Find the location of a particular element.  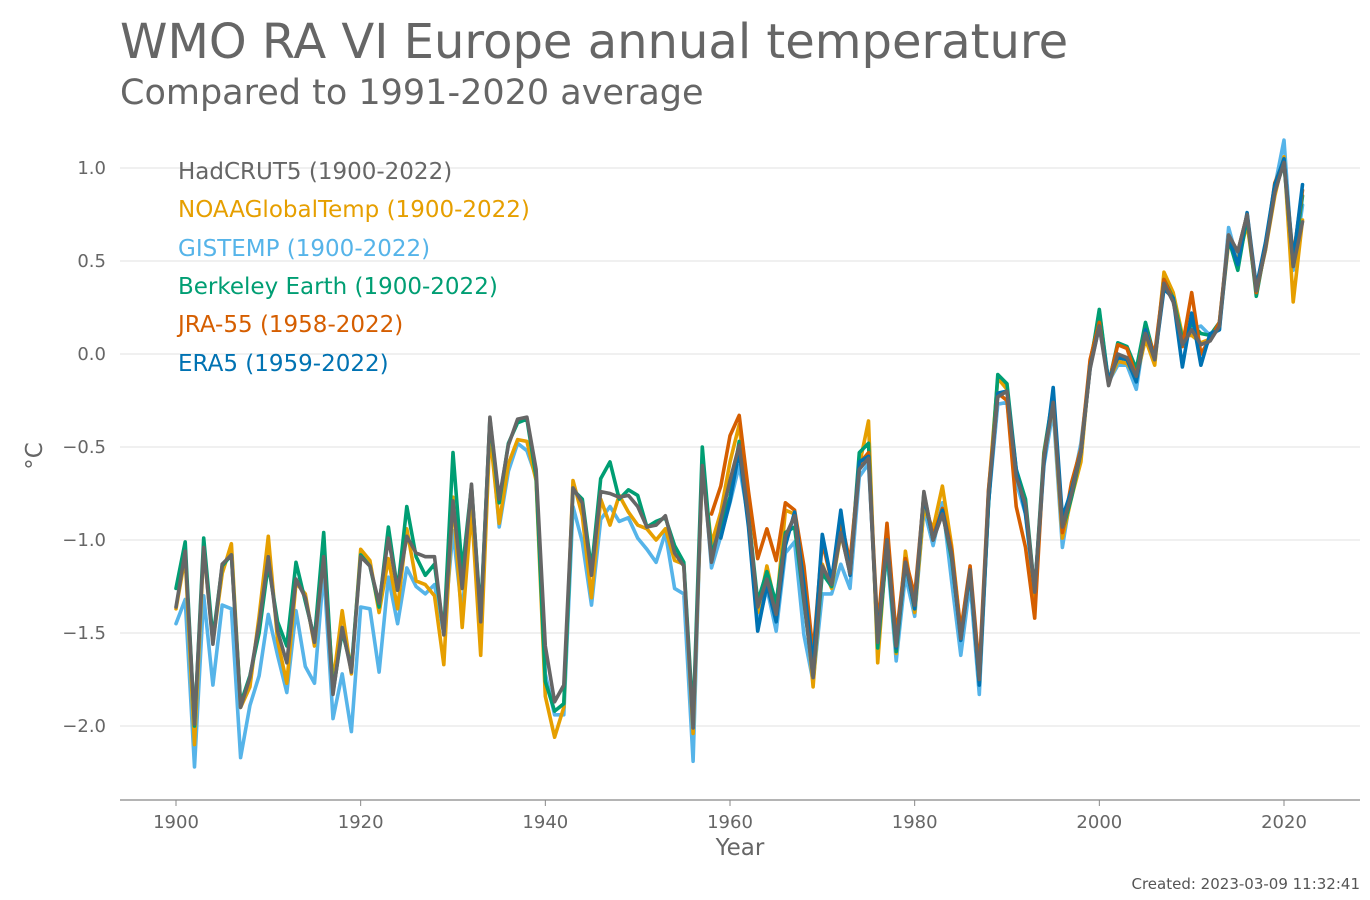

chart-subtitle: Compared to 1991-2020 average is located at coordinates (412, 93).